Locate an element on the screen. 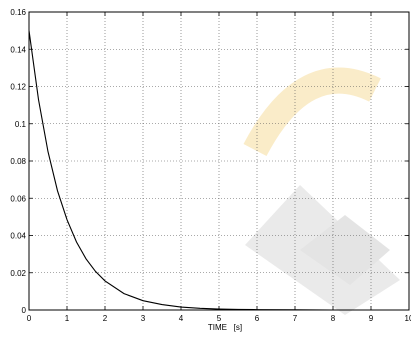  y-tick-label-8: 0.16 is located at coordinates (18, 12).